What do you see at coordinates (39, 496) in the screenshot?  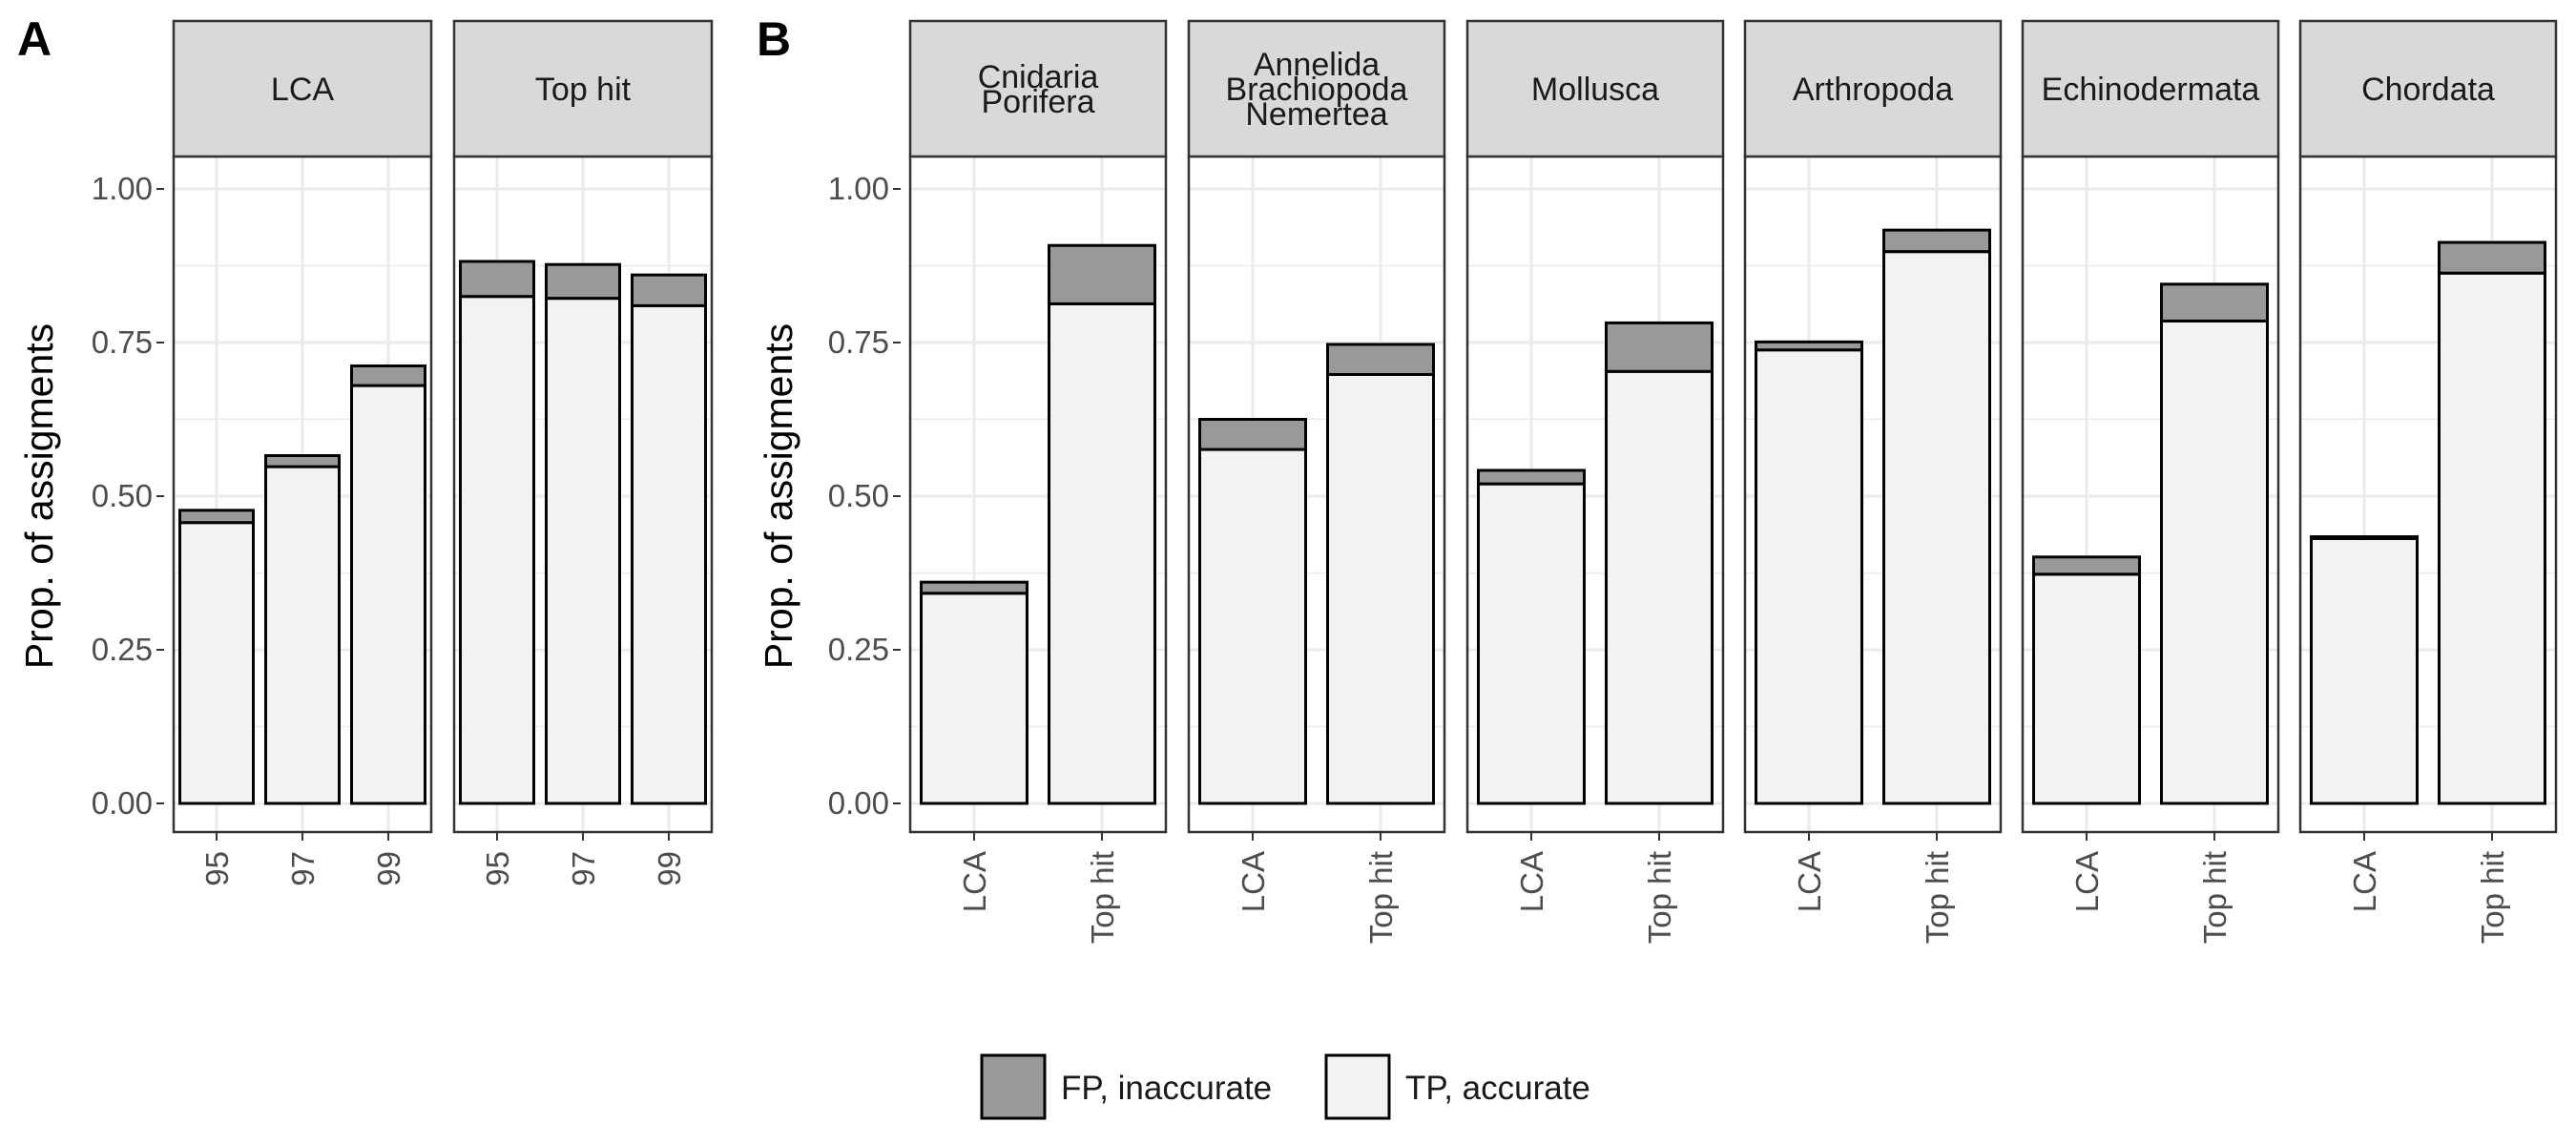 I see `y-axis-title-a: Prop. of assigments` at bounding box center [39, 496].